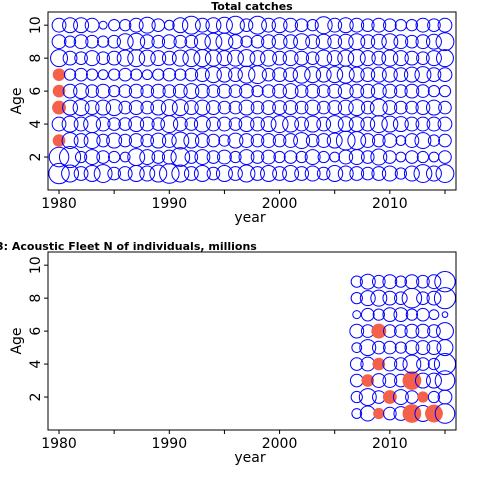  I want to click on y-axis-label: Age, so click(17, 340).